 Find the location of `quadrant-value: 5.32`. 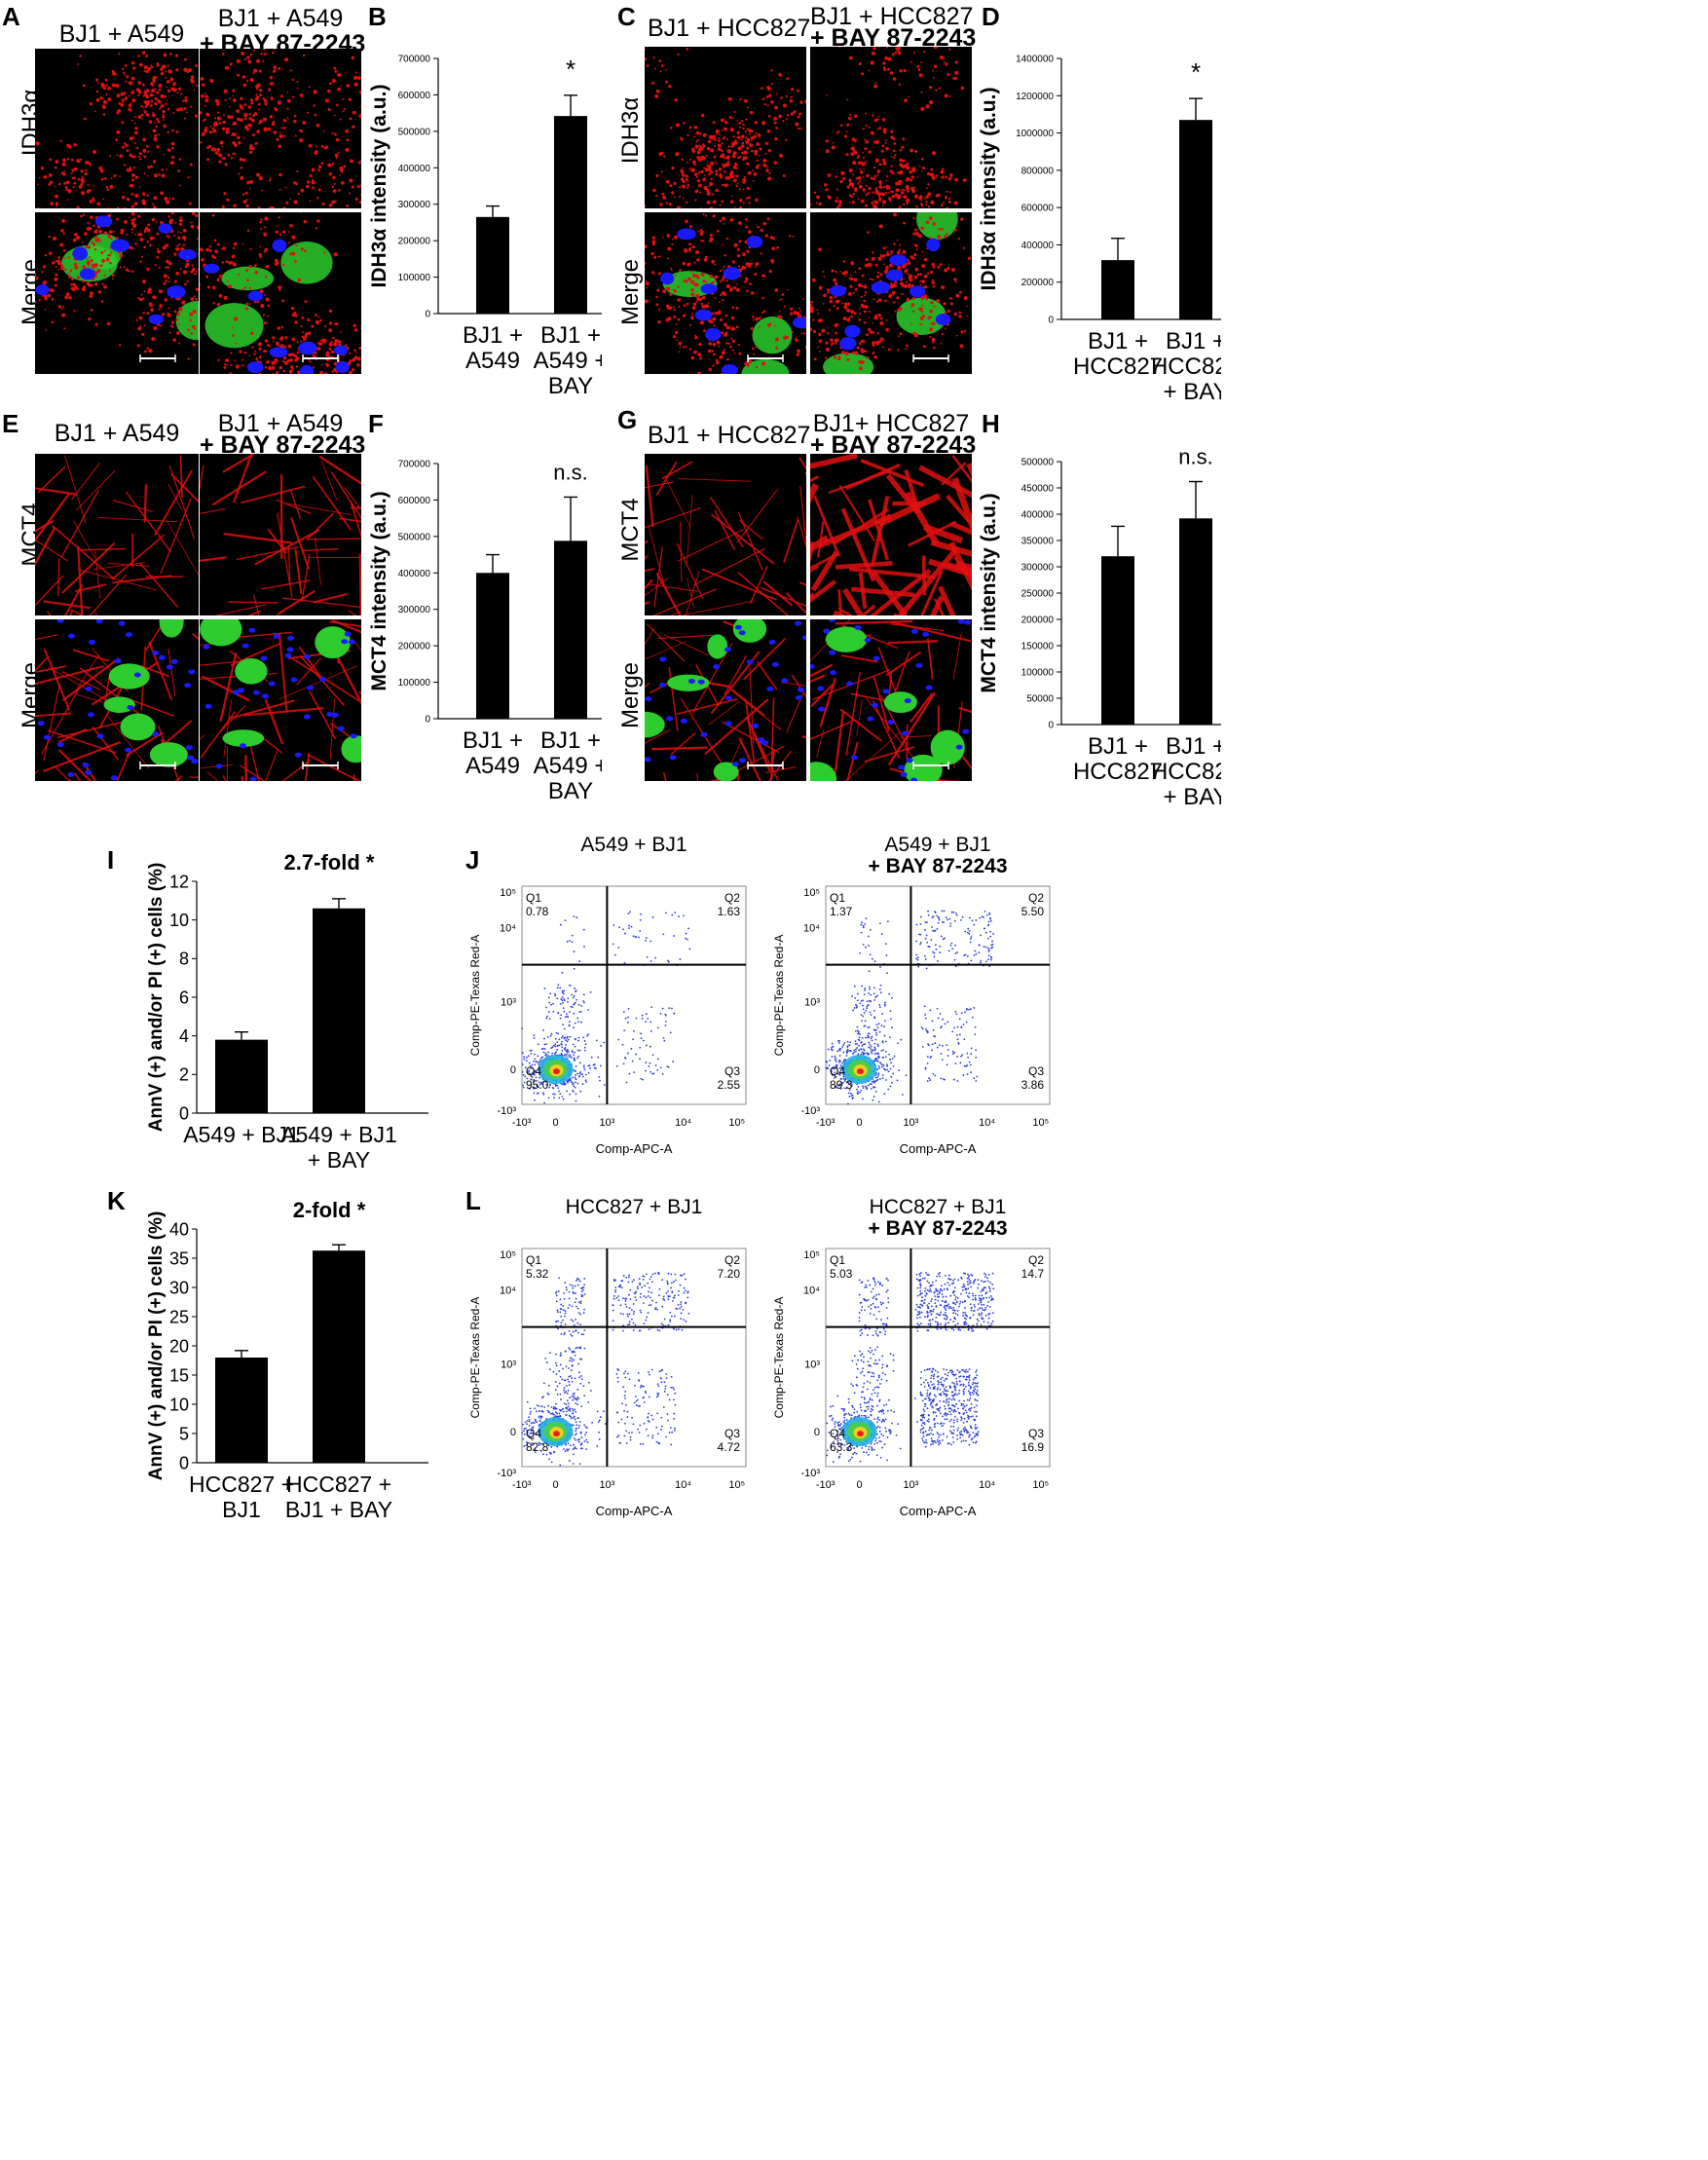

quadrant-value: 5.32 is located at coordinates (537, 1274).